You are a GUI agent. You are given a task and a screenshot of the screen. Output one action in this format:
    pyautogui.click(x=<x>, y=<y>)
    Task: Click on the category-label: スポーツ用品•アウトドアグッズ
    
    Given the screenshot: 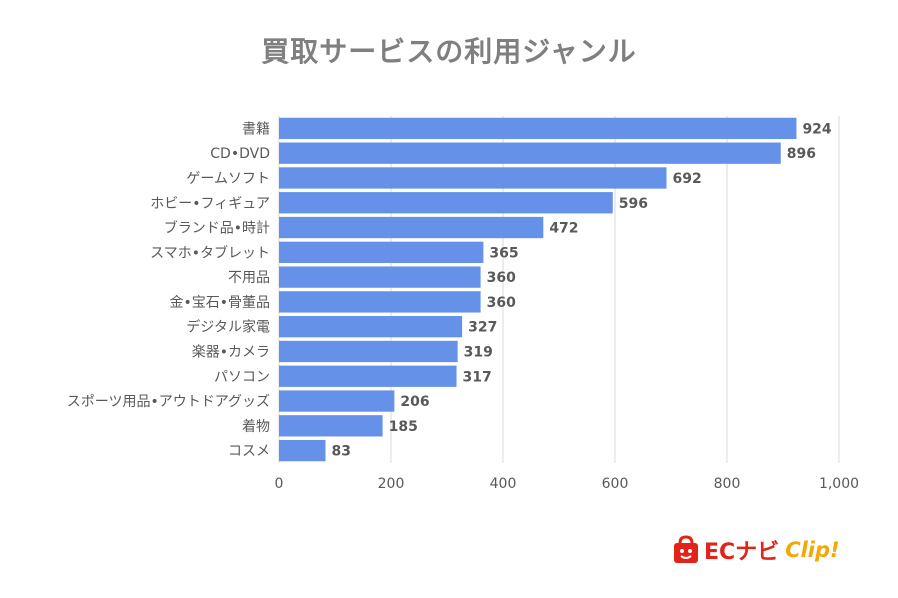 What is the action you would take?
    pyautogui.click(x=168, y=402)
    